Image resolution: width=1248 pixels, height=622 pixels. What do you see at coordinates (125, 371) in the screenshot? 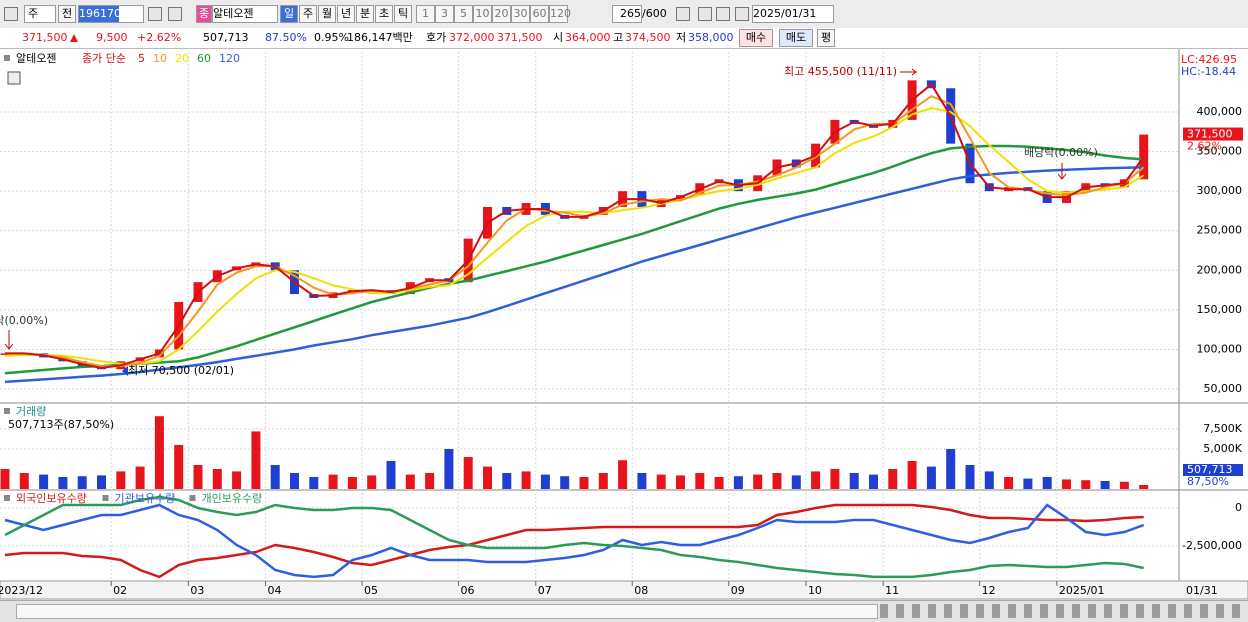
I see `low-arrow` at bounding box center [125, 371].